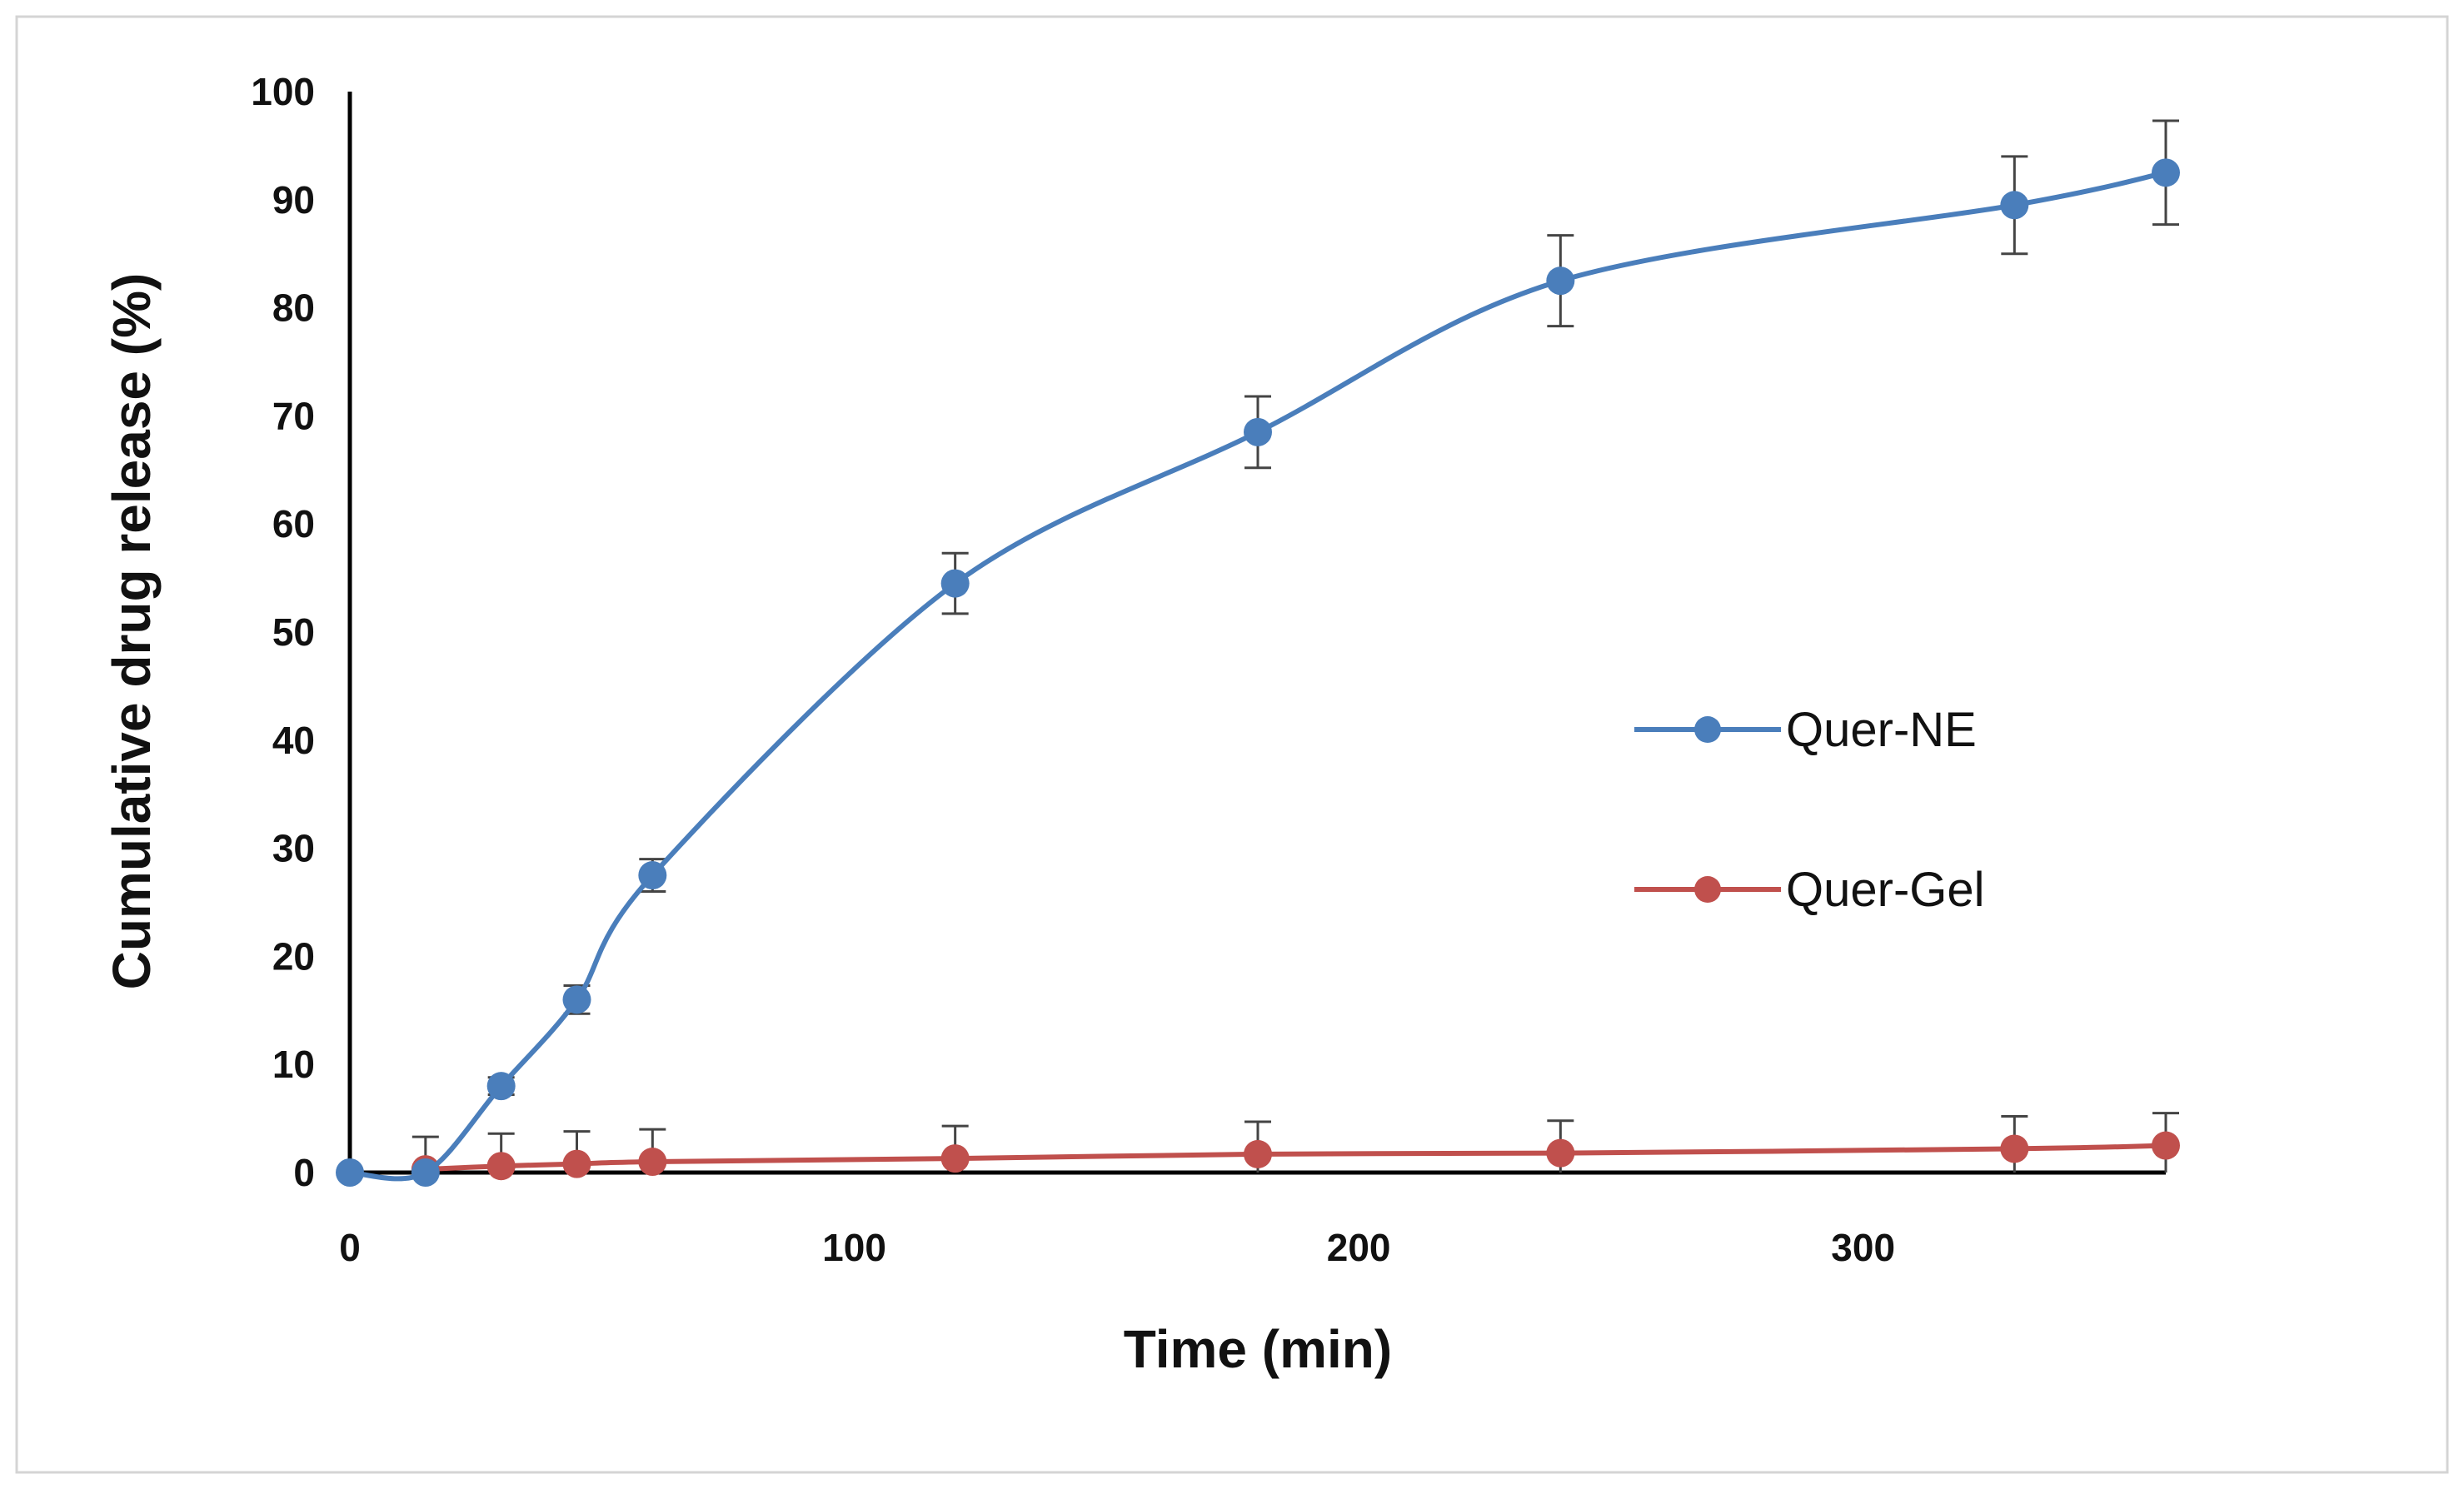 This screenshot has width=2464, height=1489. I want to click on y-axis-title: Cumulative drug release (%), so click(132, 631).